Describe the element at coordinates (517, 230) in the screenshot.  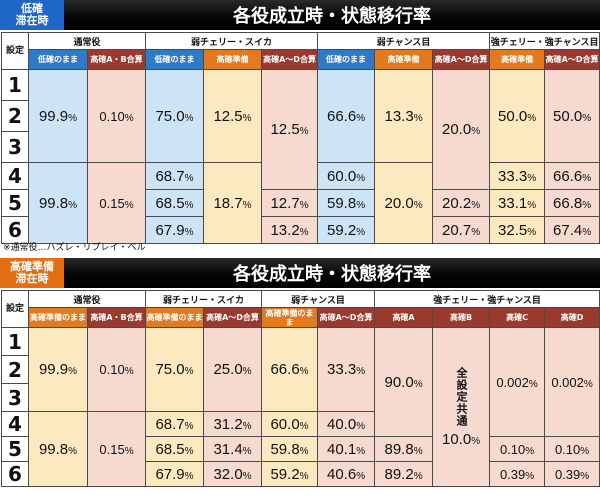
I see `value-cell: 32.5%` at that location.